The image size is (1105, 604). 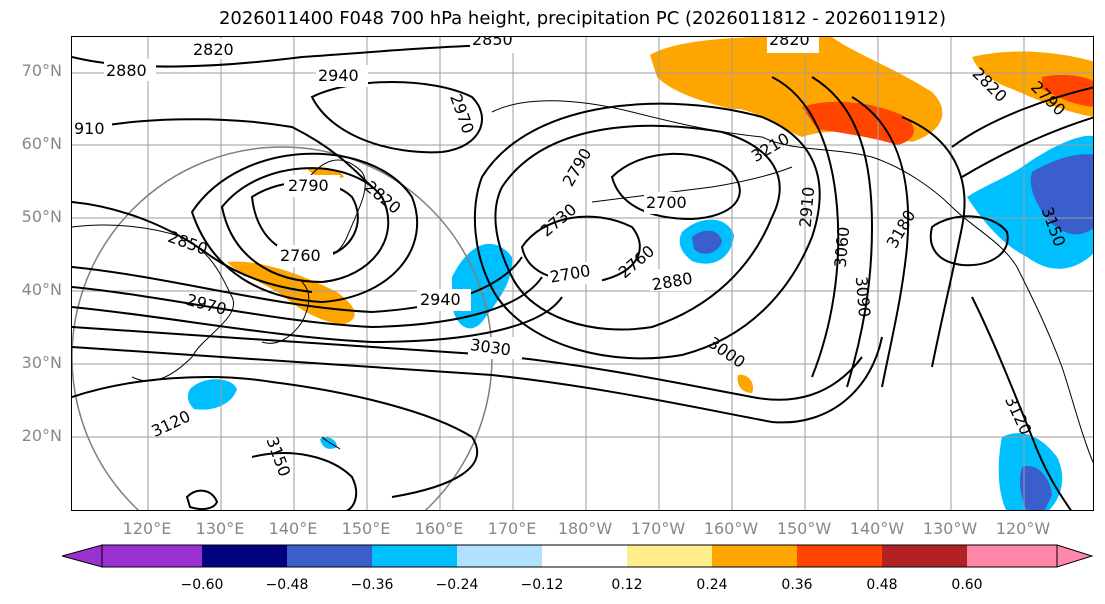 What do you see at coordinates (366, 528) in the screenshot?
I see `lon-label: 150°E` at bounding box center [366, 528].